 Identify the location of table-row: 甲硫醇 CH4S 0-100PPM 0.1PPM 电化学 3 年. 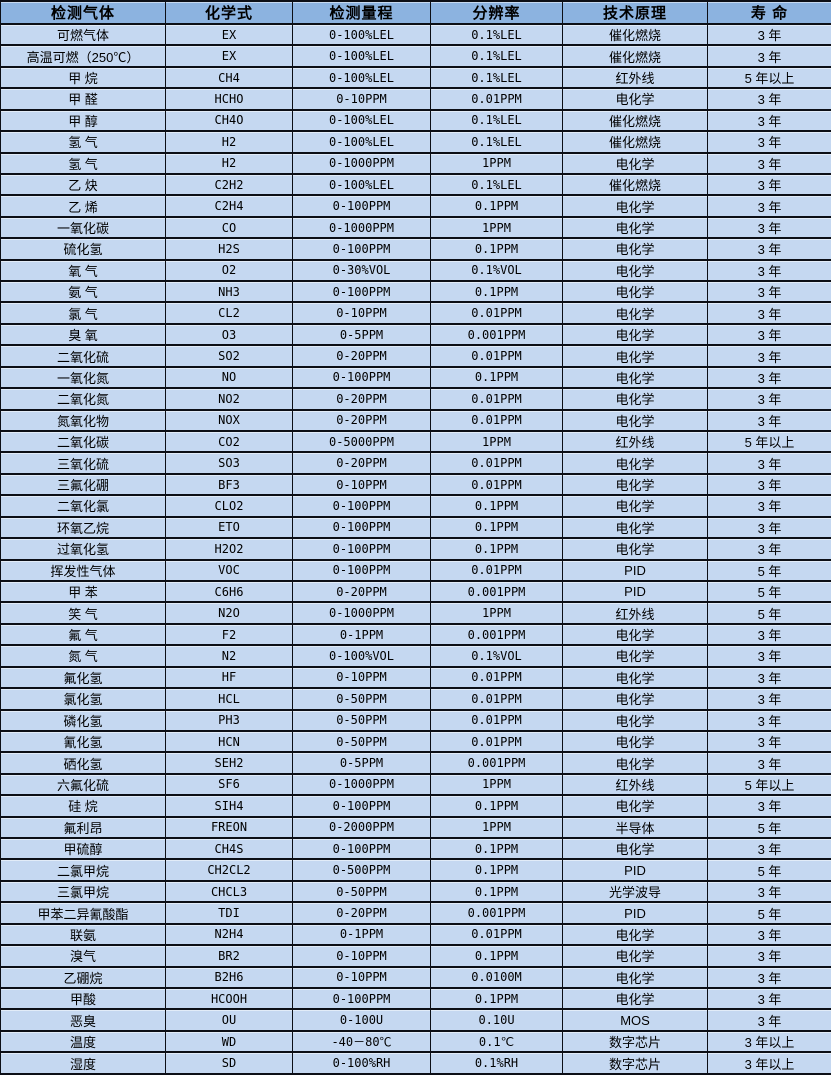
(415, 849).